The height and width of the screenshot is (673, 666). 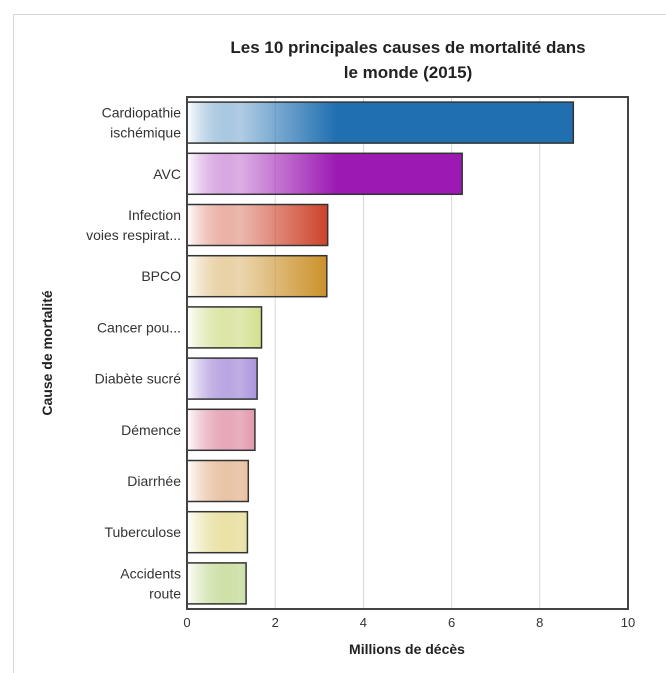 What do you see at coordinates (275, 622) in the screenshot?
I see `x-tick-label: 2` at bounding box center [275, 622].